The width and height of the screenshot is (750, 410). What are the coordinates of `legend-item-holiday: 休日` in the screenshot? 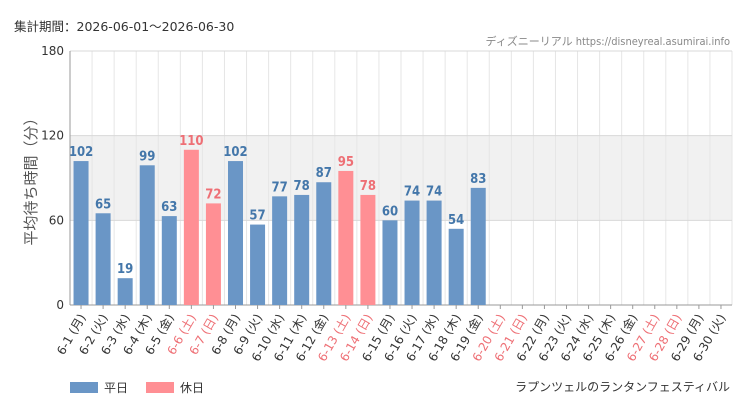 It's located at (175, 387).